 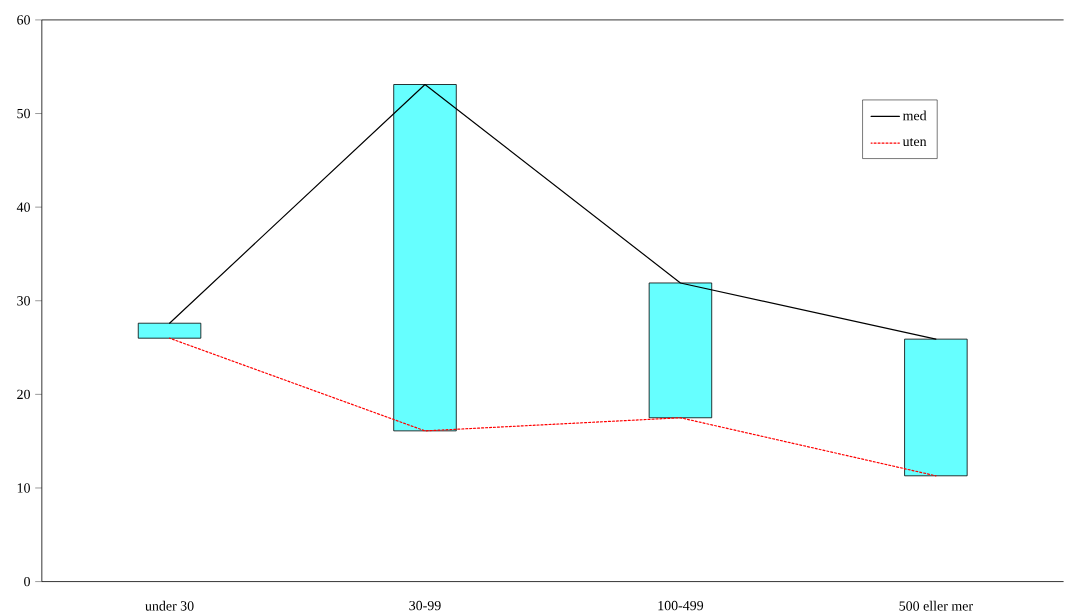 I want to click on legend-label: uten, so click(x=914, y=141).